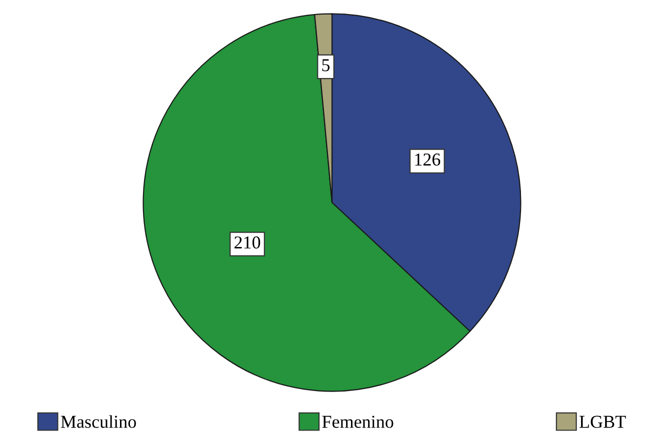  Describe the element at coordinates (247, 242) in the screenshot. I see `data-label: 210` at that location.